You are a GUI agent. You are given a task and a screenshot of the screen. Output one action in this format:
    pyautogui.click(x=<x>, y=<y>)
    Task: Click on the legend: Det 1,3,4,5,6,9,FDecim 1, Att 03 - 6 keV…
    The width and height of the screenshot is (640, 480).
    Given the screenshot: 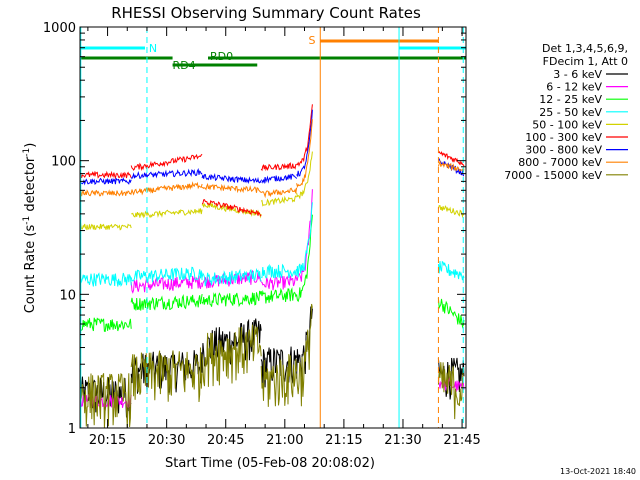 What is the action you would take?
    pyautogui.click(x=566, y=112)
    